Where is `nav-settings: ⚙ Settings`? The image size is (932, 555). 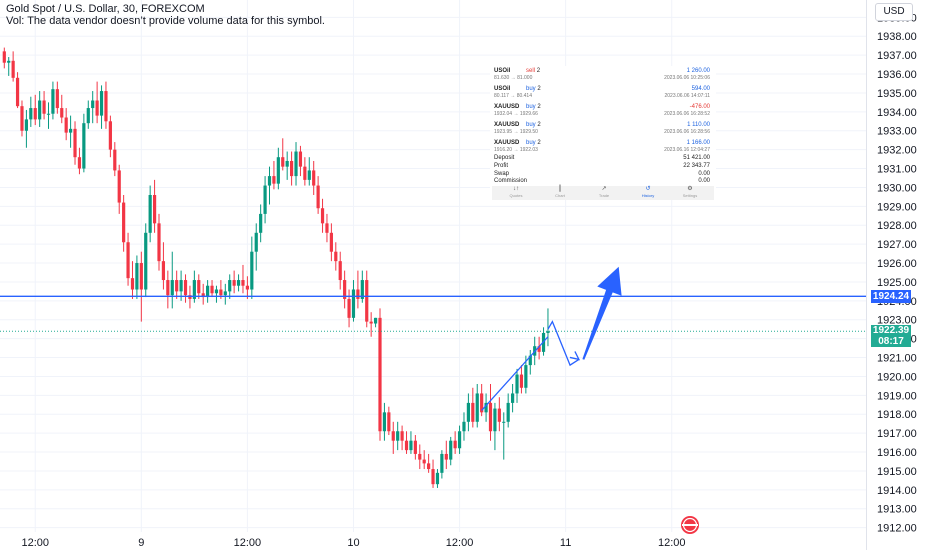
nav-settings: ⚙ Settings is located at coordinates (690, 193).